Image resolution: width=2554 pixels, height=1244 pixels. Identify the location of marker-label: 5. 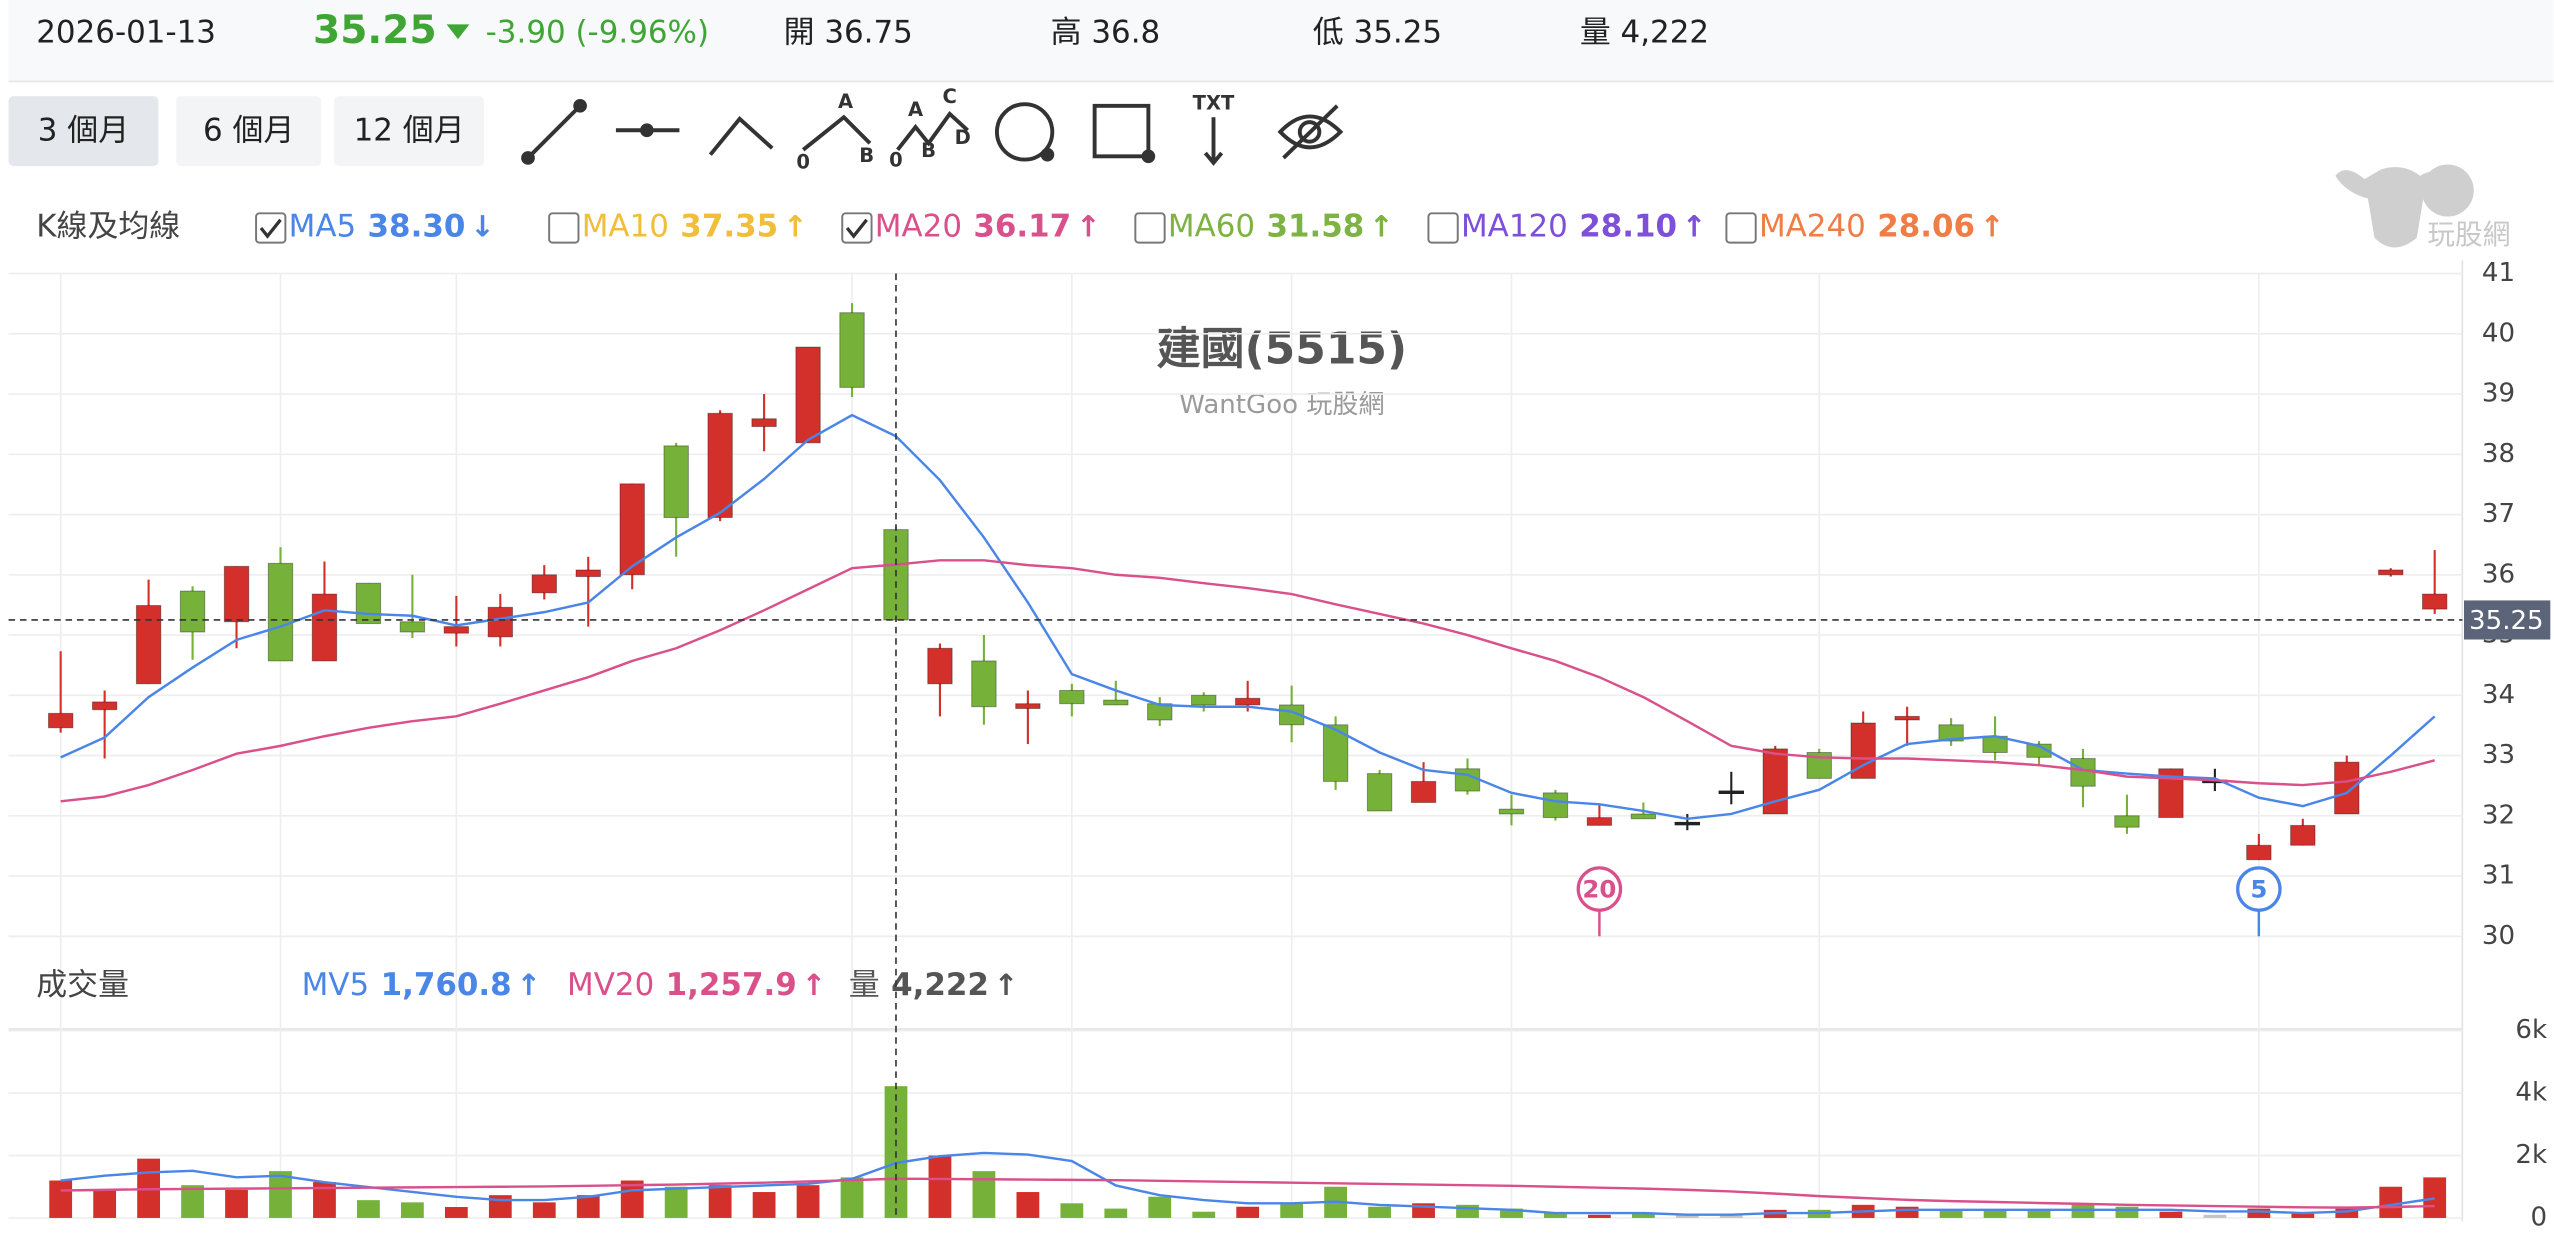
(2258, 889).